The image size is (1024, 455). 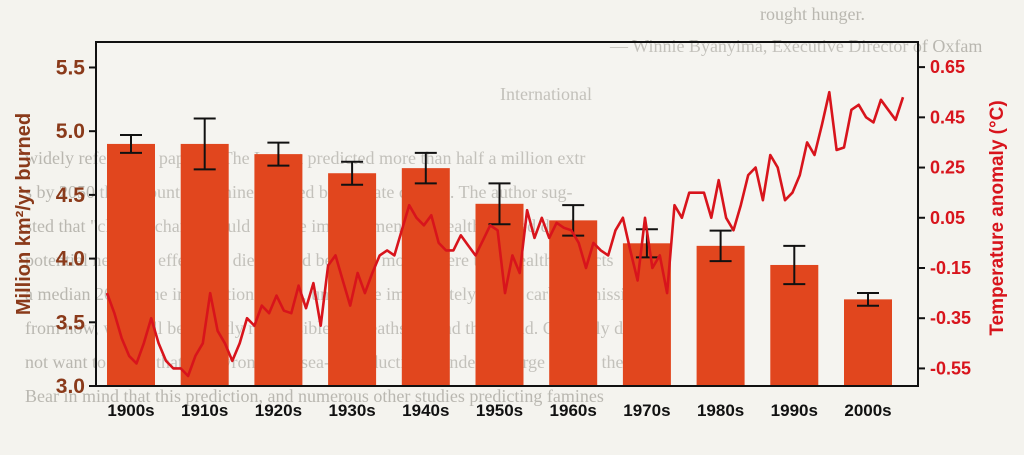 I want to click on right-tick-label: -0.15, so click(x=950, y=268).